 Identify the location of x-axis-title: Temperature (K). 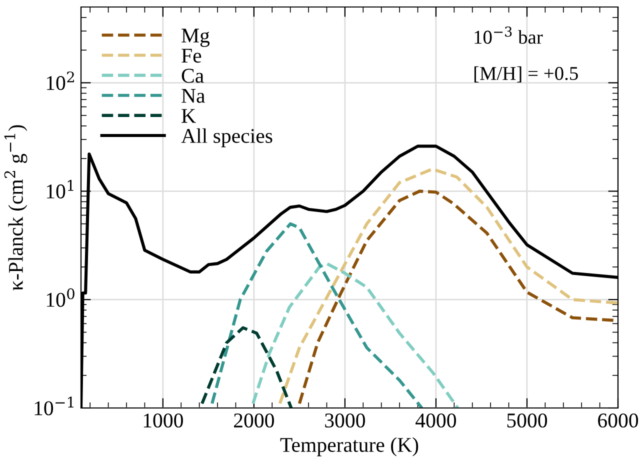
(349, 446).